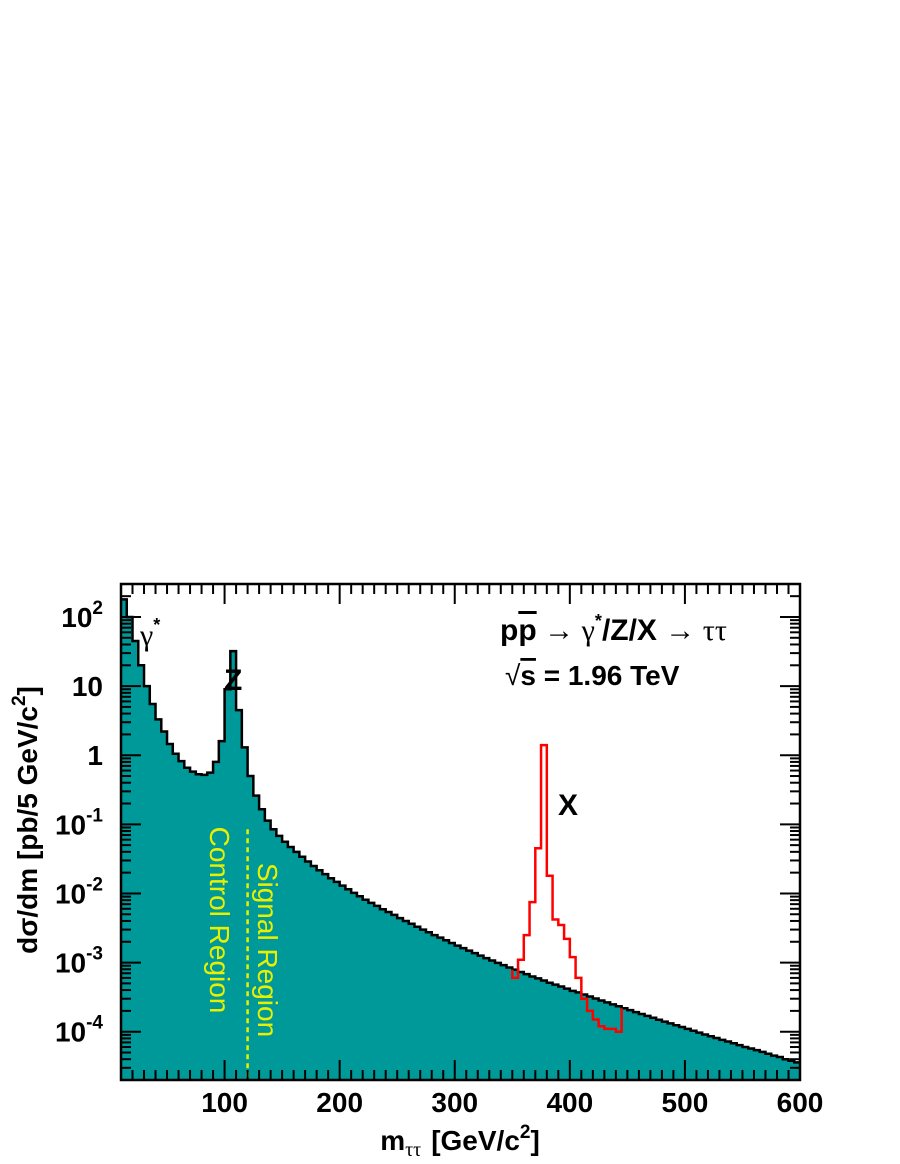 This screenshot has width=900, height=1164. I want to click on x-axis-title: mττ [GeV/c2], so click(460, 1141).